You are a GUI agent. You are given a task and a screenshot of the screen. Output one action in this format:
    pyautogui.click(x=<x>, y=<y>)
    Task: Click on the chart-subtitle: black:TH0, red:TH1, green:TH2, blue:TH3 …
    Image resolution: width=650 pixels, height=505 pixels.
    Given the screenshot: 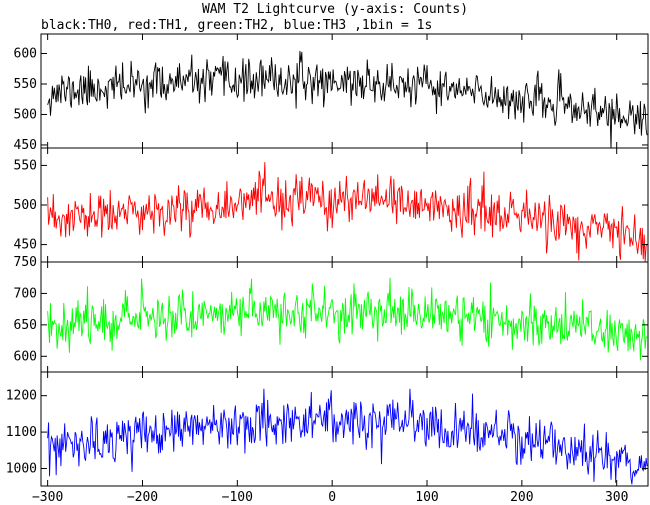 What is the action you would take?
    pyautogui.click(x=236, y=25)
    